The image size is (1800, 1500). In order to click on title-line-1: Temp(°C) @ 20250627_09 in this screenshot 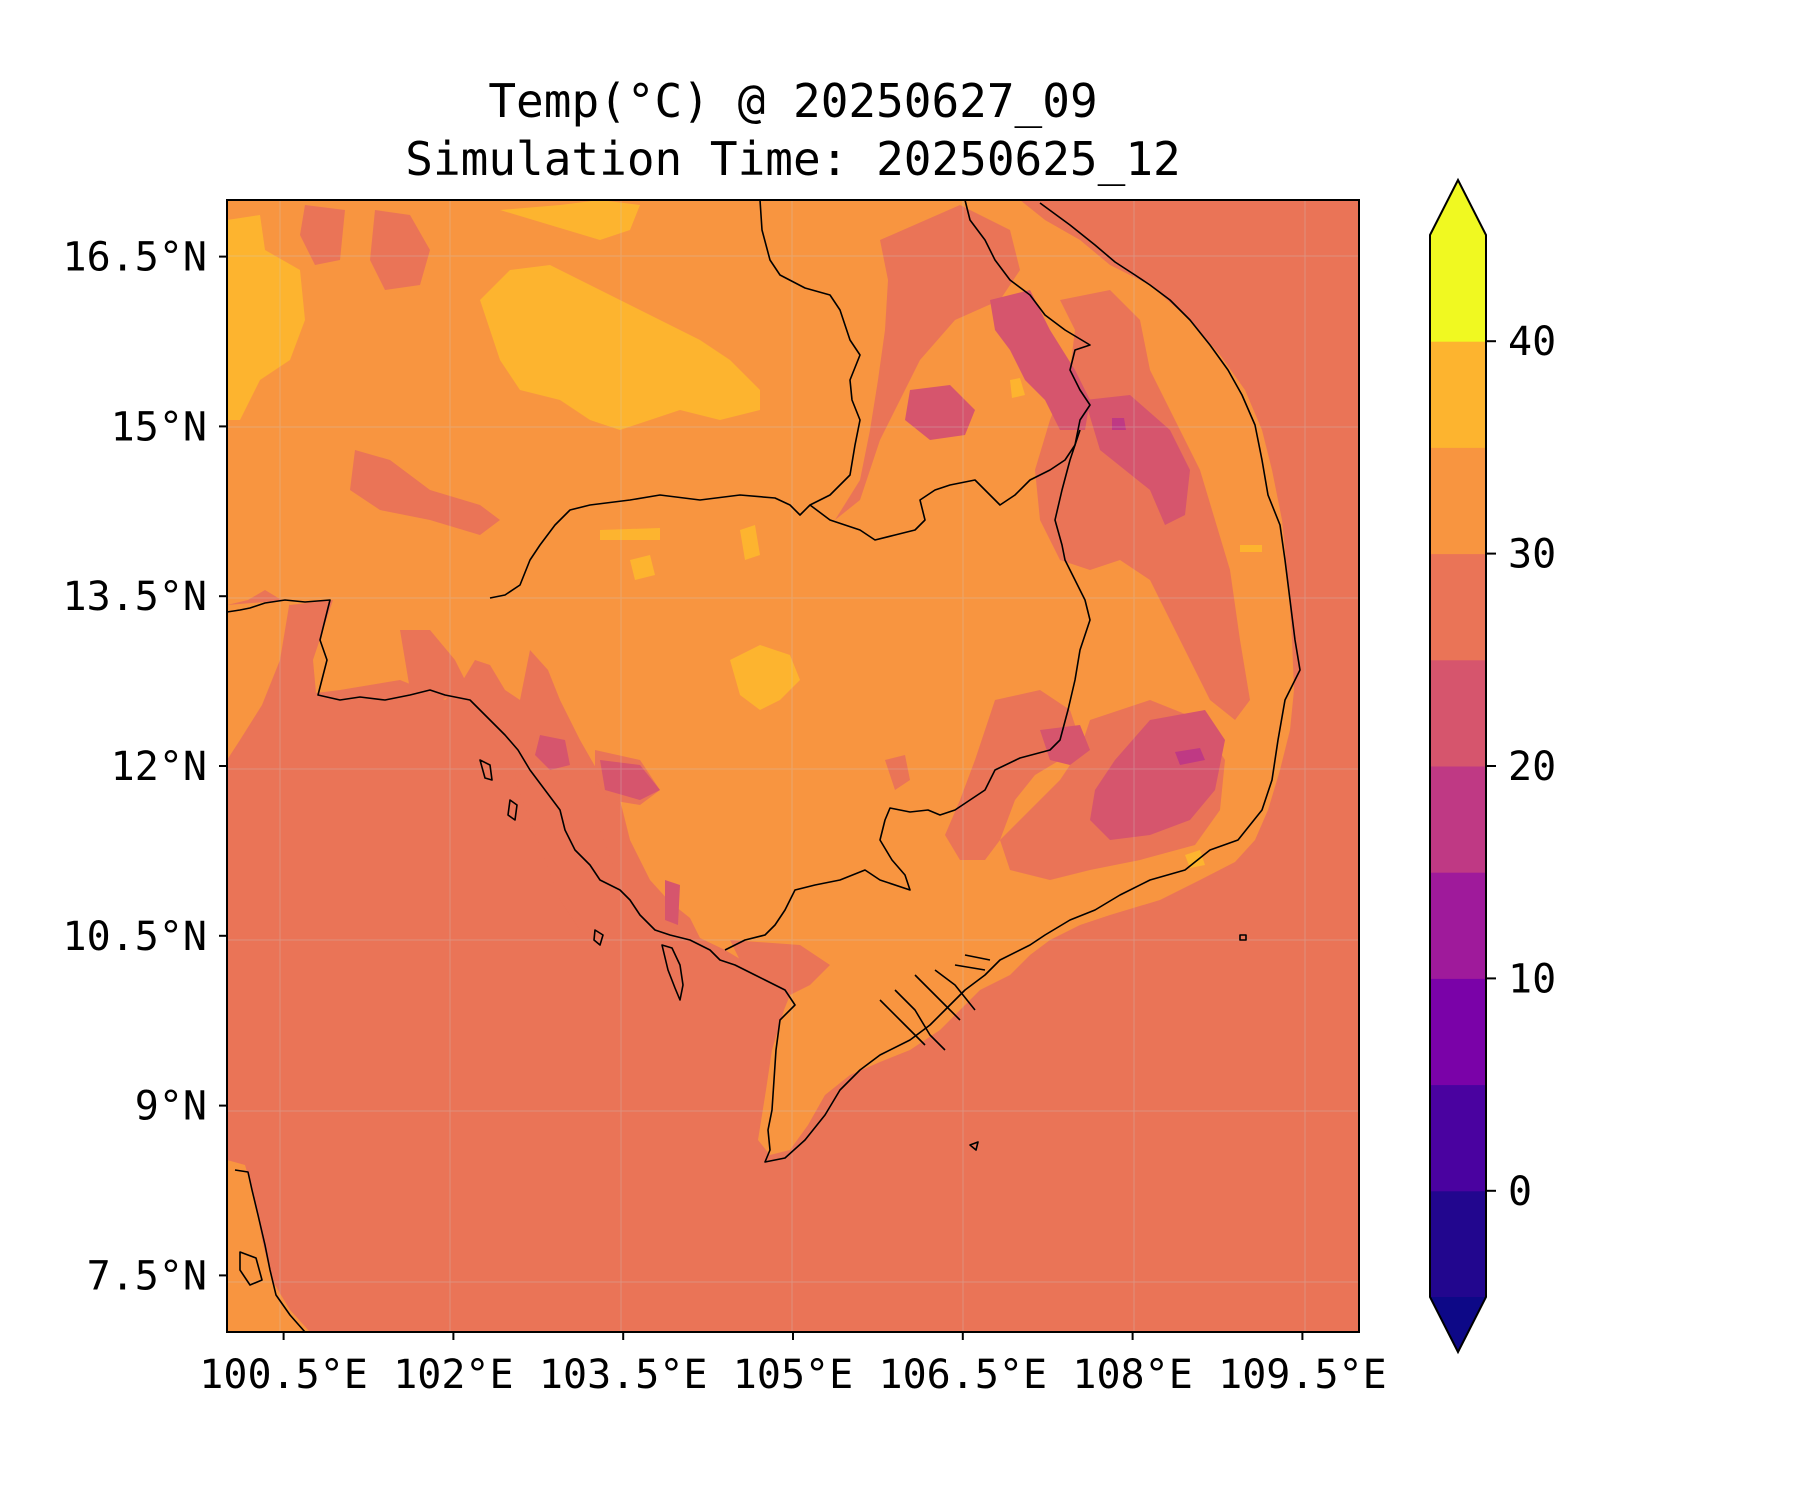, I will do `click(793, 101)`.